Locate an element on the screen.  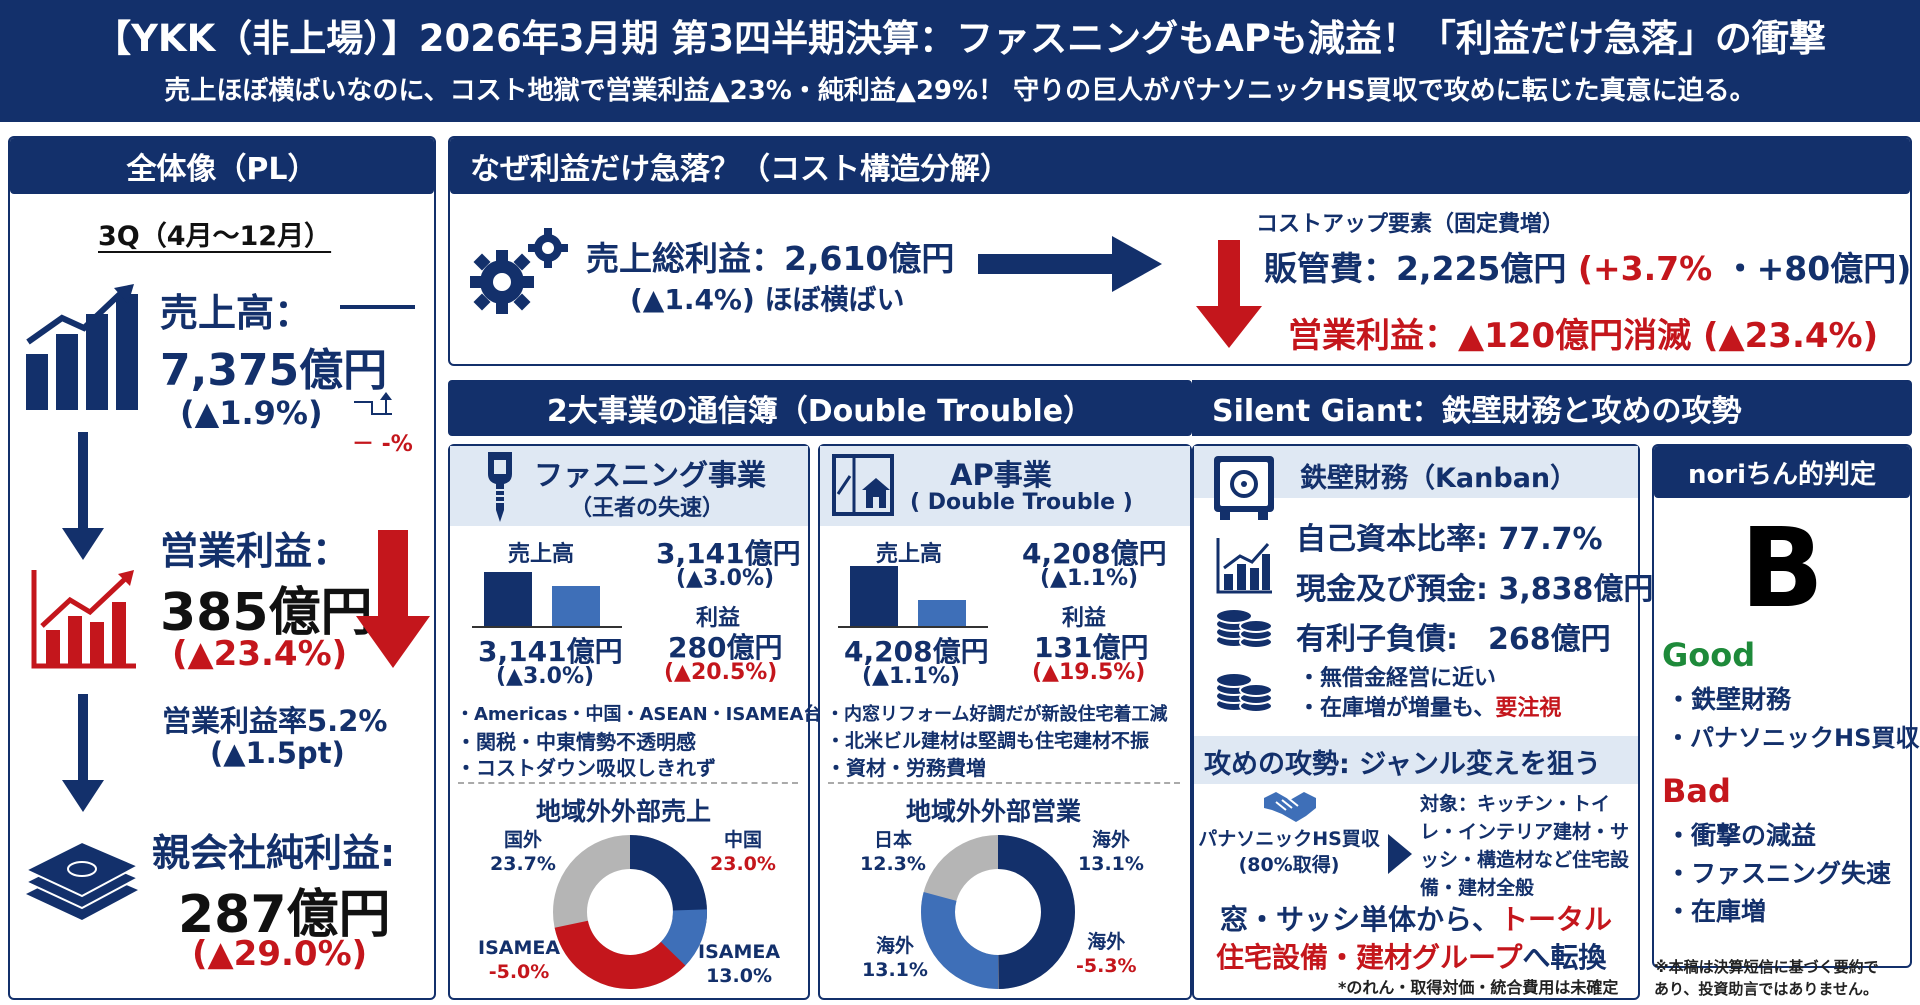
fastening-profit-value: 280億円 is located at coordinates (725, 647).